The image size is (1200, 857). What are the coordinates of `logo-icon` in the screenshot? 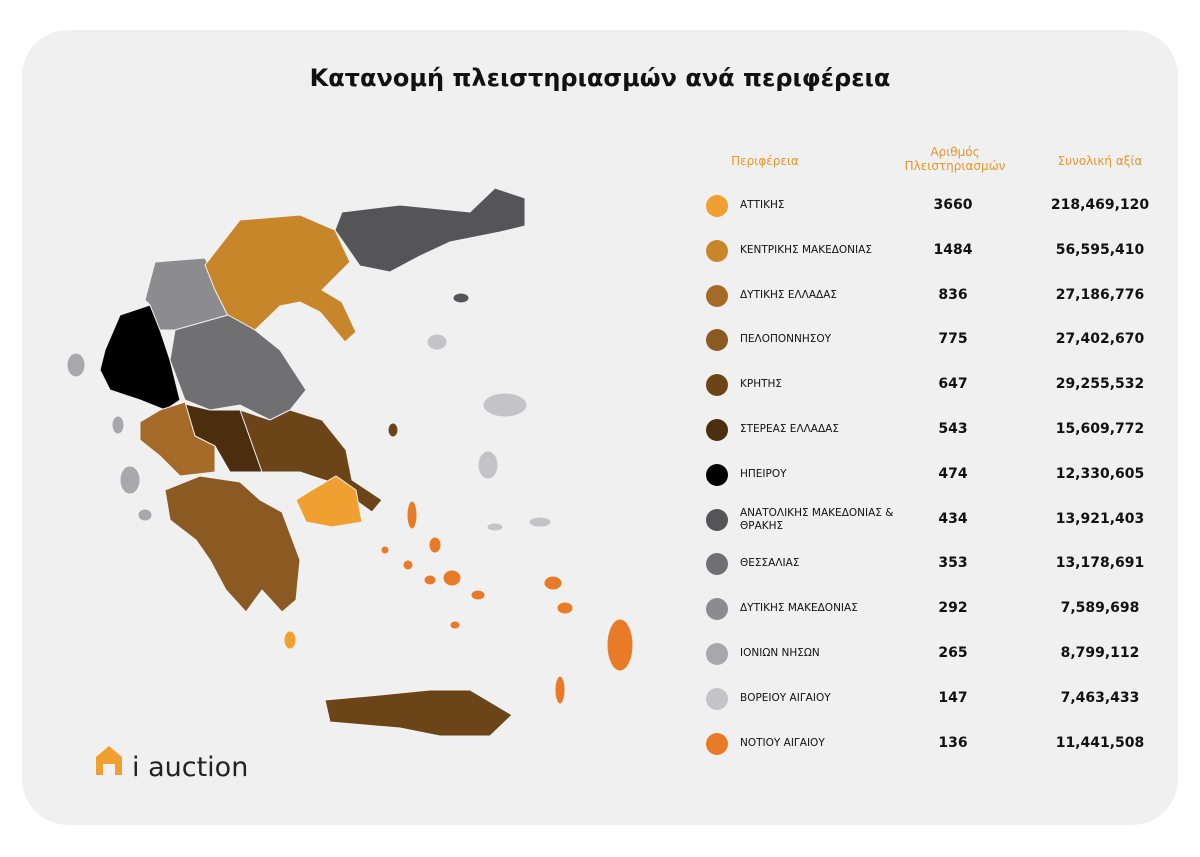 It's located at (109, 760).